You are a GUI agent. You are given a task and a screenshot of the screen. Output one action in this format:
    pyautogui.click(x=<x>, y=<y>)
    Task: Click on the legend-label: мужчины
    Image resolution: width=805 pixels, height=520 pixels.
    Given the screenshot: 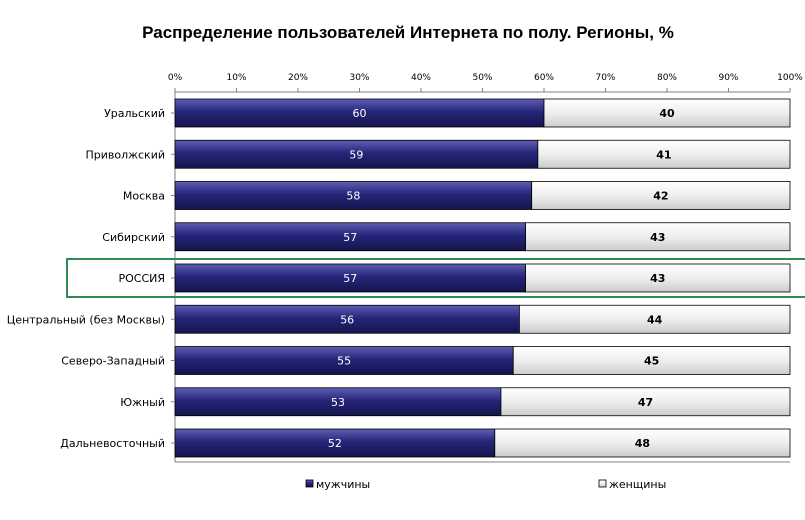 What is the action you would take?
    pyautogui.click(x=343, y=484)
    